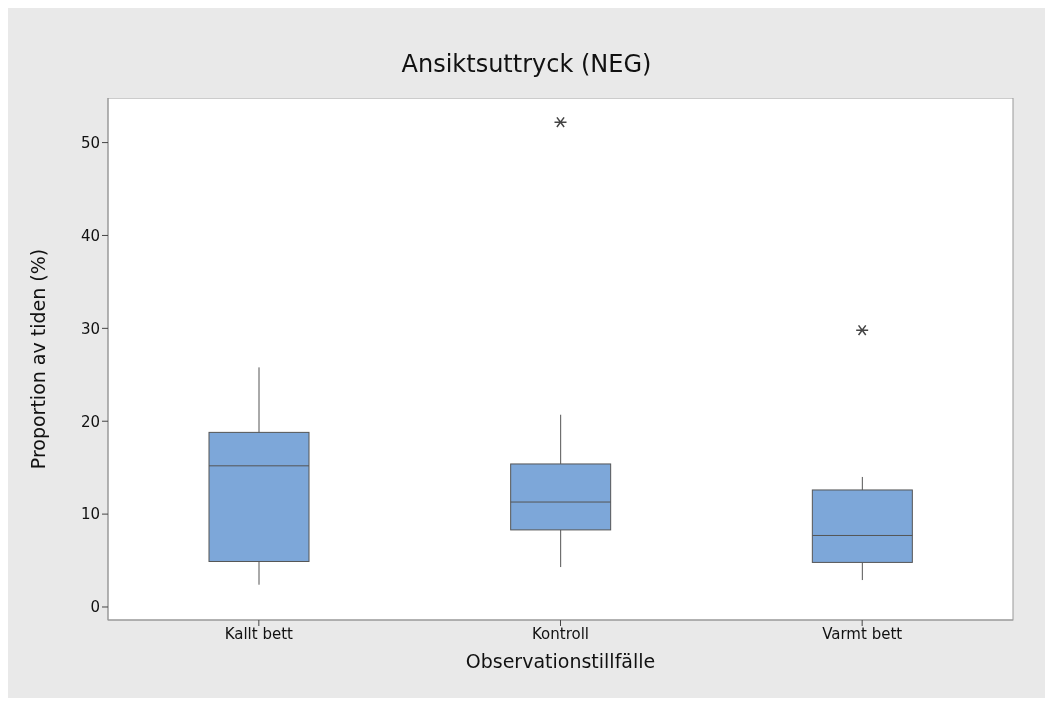 This screenshot has width=1053, height=706. Describe the element at coordinates (259, 633) in the screenshot. I see `x-tick-label: Kallt bett` at that location.